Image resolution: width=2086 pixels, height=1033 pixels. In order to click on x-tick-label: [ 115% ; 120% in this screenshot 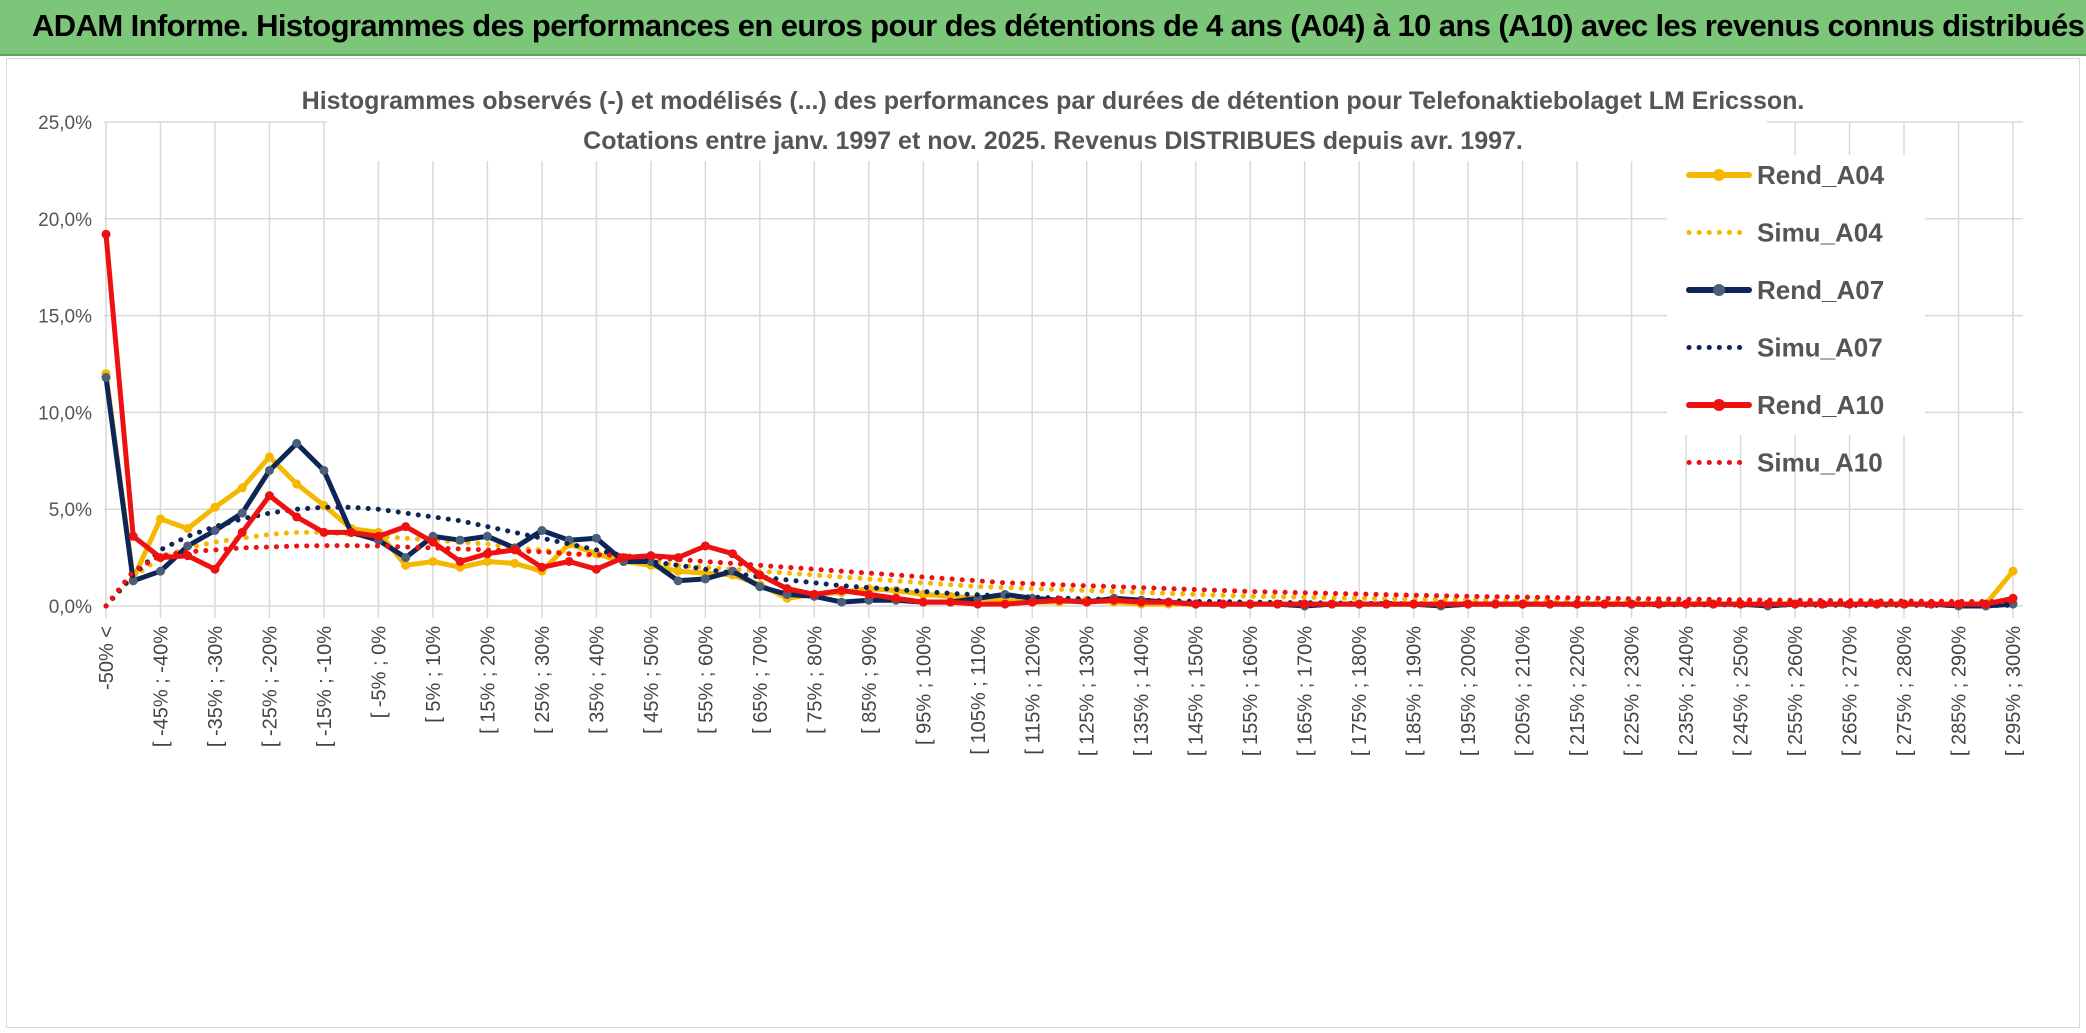, I will do `click(1033, 690)`.